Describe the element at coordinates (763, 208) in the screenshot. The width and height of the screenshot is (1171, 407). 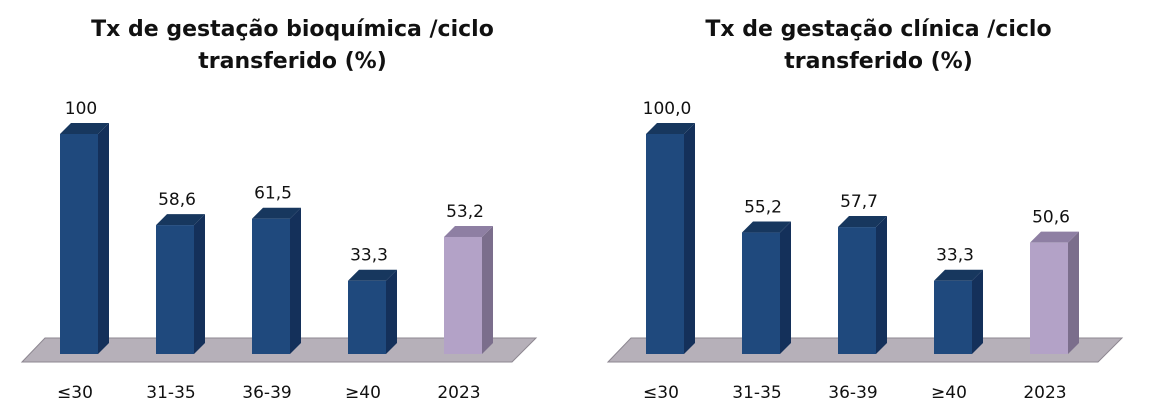
I see `data-label: 55,2` at that location.